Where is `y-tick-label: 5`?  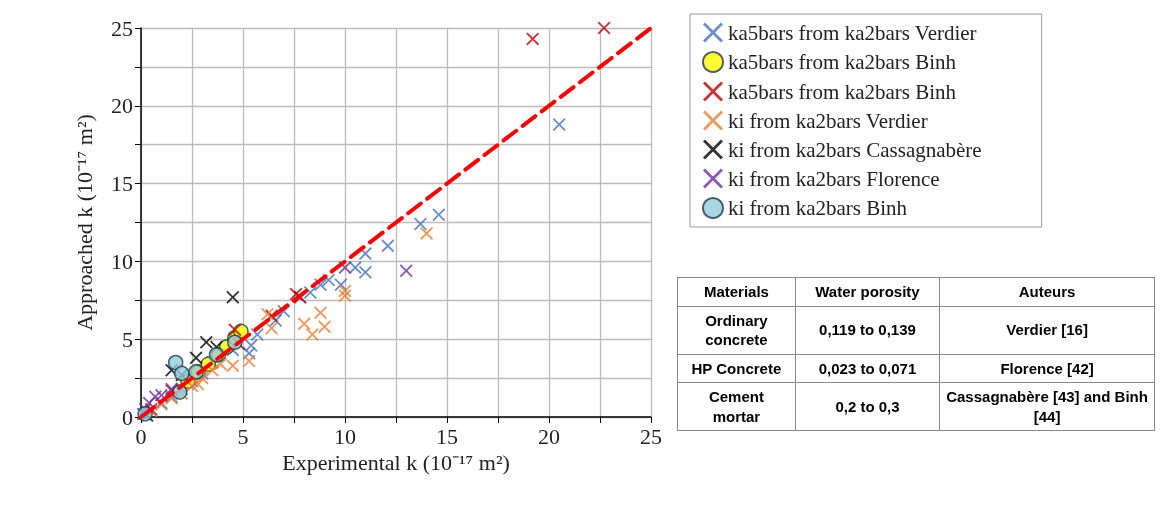
y-tick-label: 5 is located at coordinates (127, 339).